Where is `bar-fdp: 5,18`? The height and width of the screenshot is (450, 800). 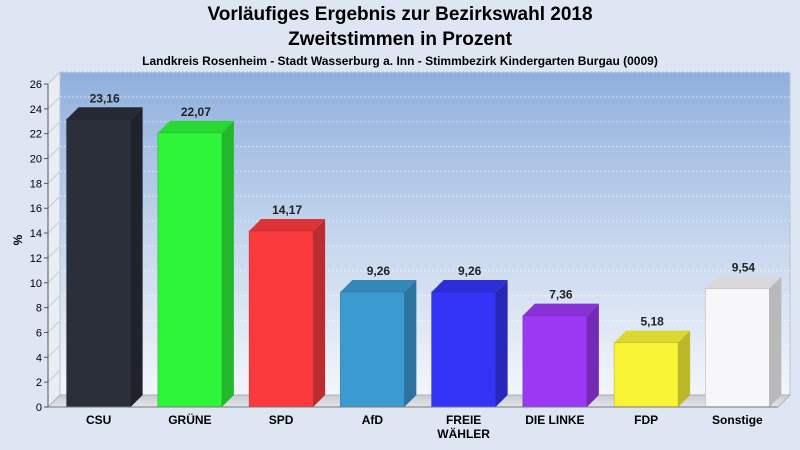
bar-fdp: 5,18 is located at coordinates (652, 361).